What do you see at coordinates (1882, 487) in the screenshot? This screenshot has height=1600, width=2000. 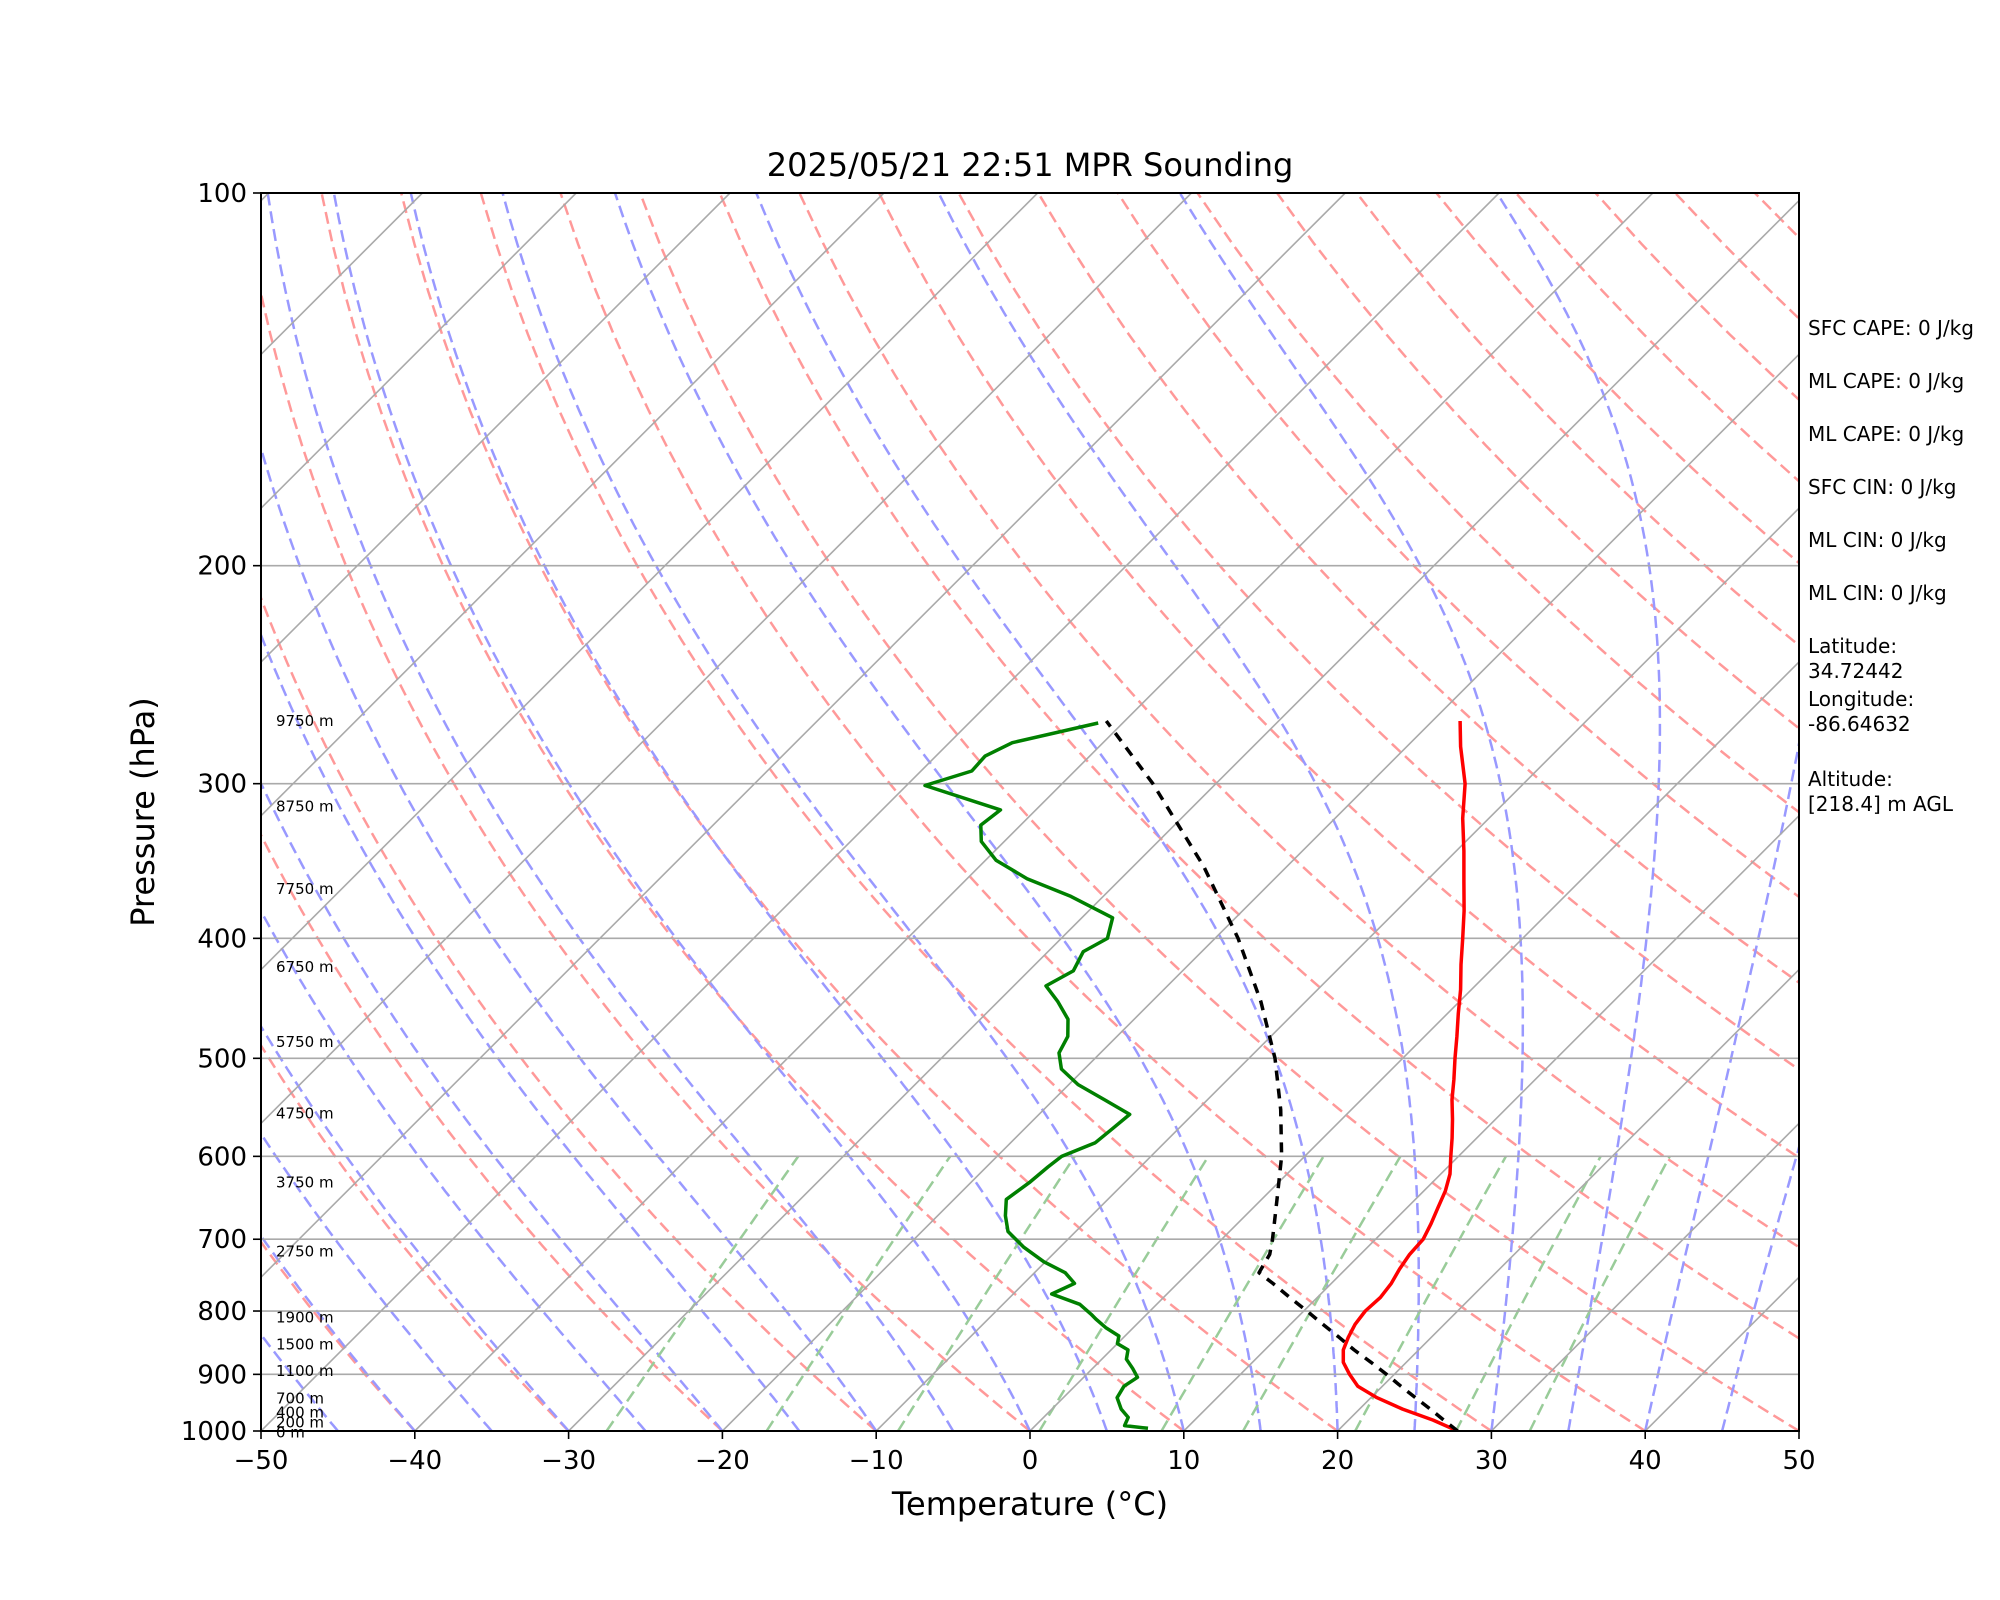 I see `stat-sfc-cin: SFC CIN: 0 J/kg` at bounding box center [1882, 487].